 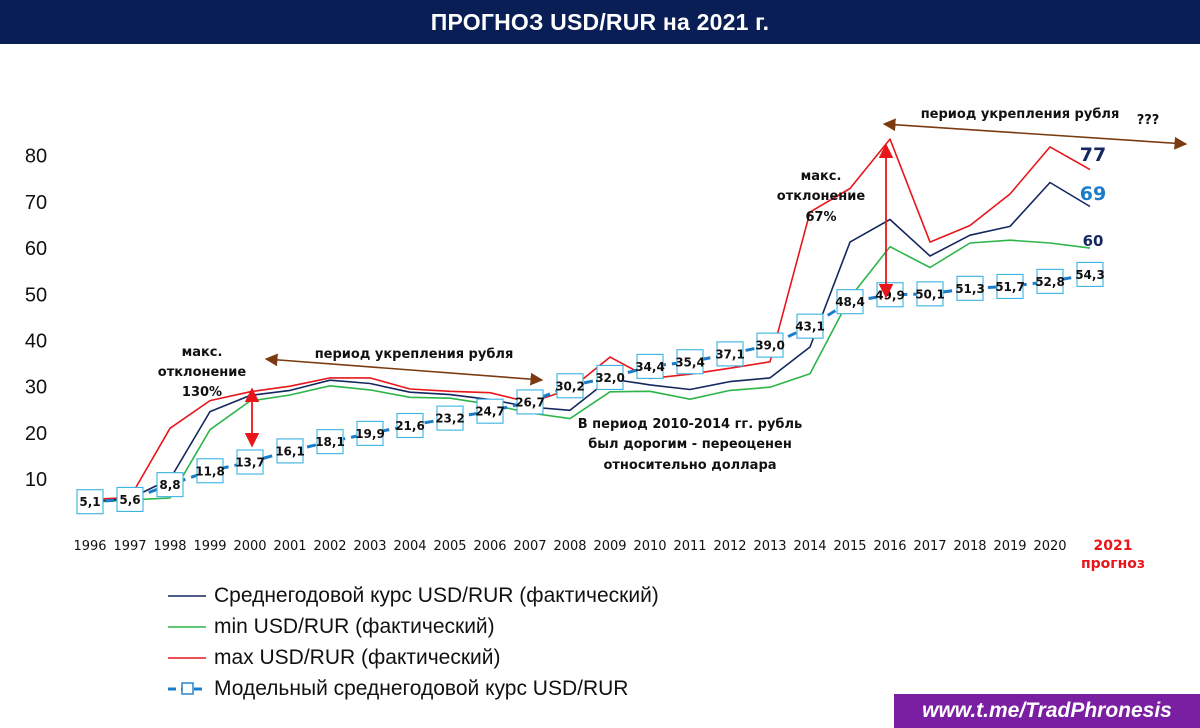 I want to click on telegram-link: www.t.me/TradPhronesis, so click(x=1047, y=711).